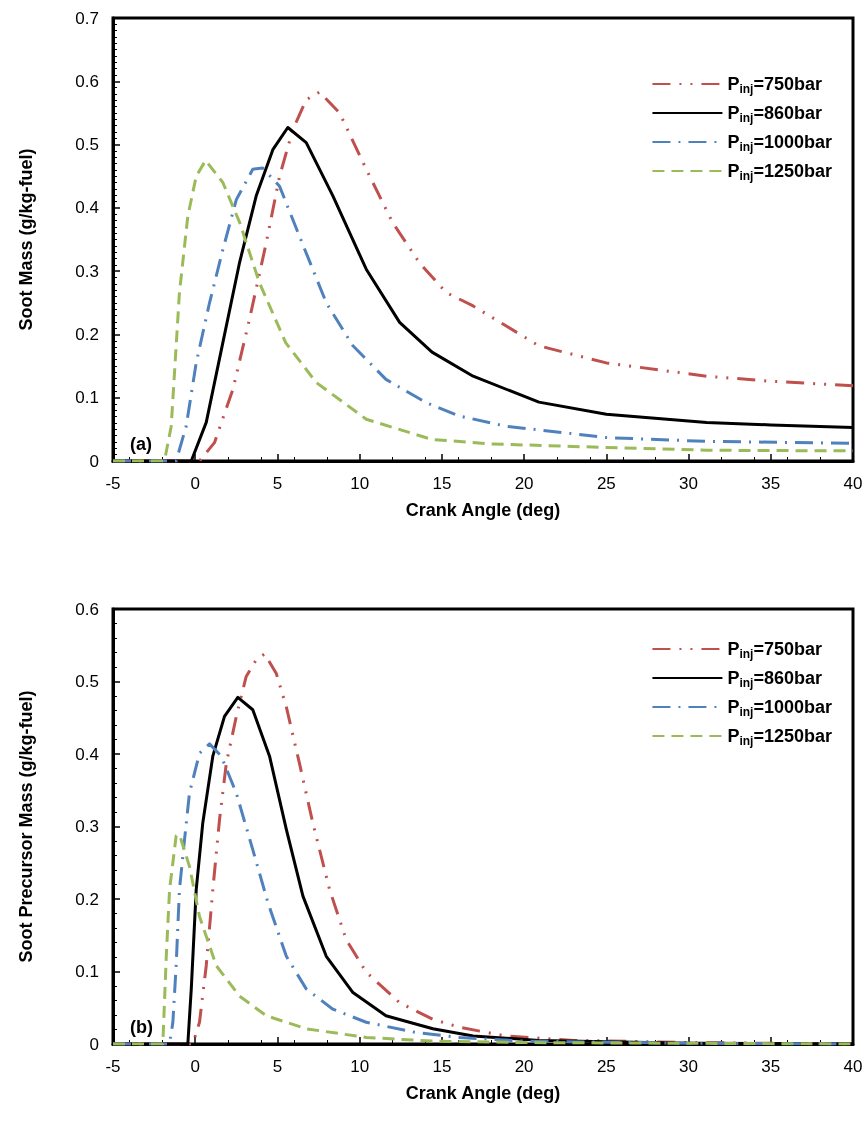  Describe the element at coordinates (141, 444) in the screenshot. I see `annotation: (a)` at that location.